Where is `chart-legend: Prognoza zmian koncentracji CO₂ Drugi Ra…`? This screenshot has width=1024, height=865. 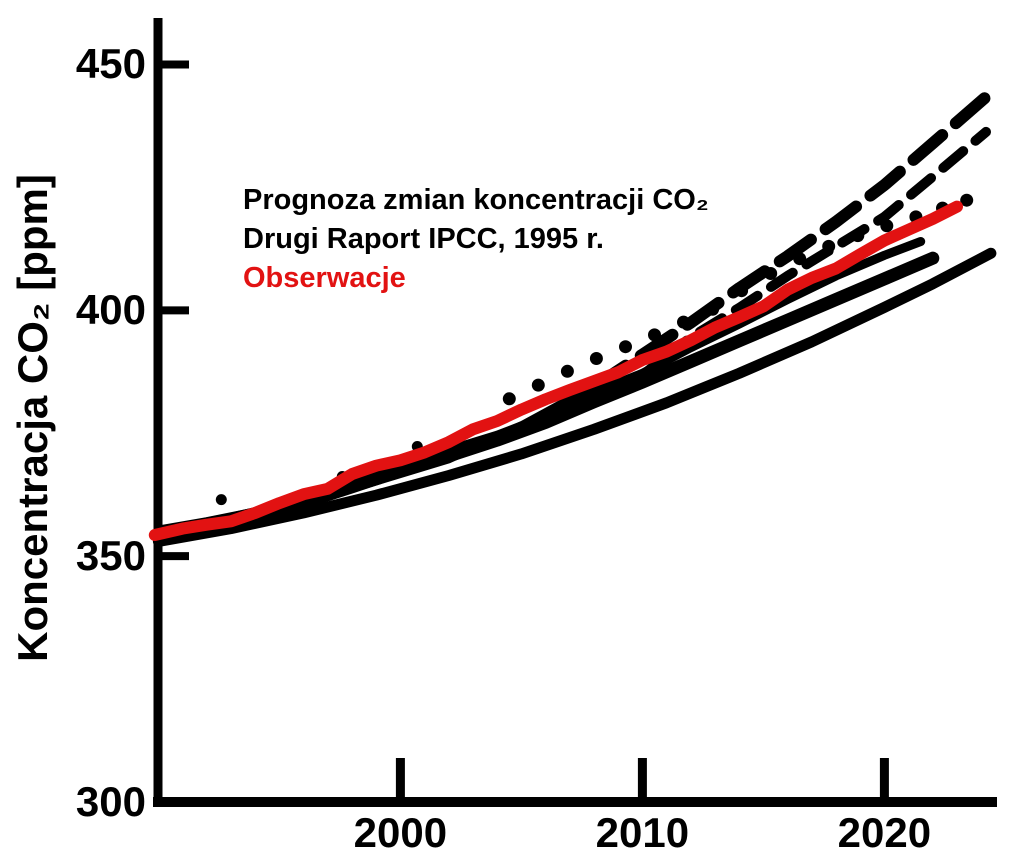
chart-legend: Prognoza zmian koncentracji CO₂ Drugi Ra… is located at coordinates (476, 239).